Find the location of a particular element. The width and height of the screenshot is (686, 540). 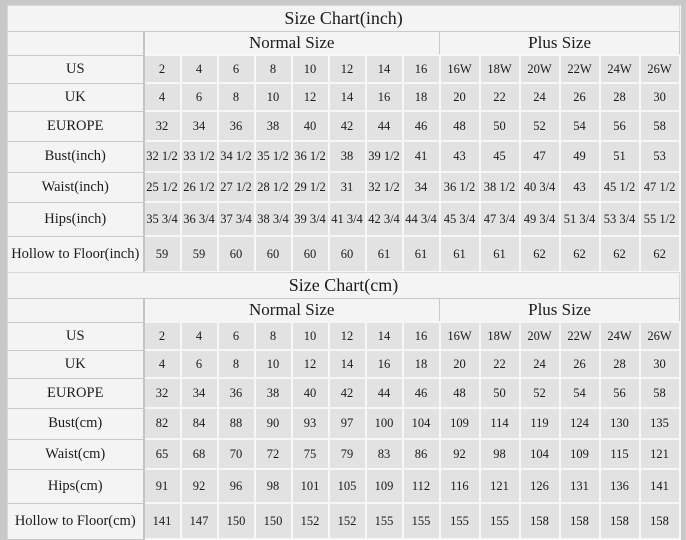

table-cell: 97 is located at coordinates (347, 423).